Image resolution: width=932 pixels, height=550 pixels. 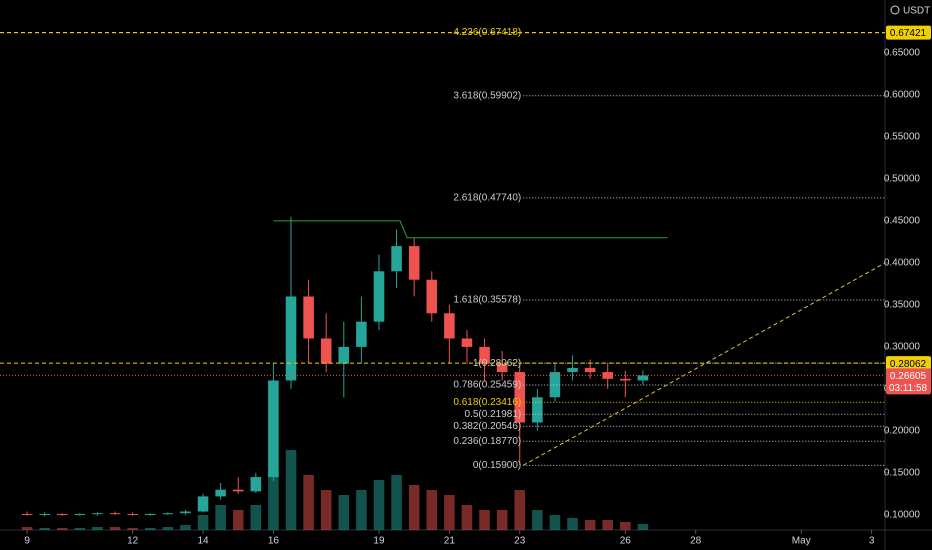 What do you see at coordinates (487, 385) in the screenshot?
I see `fib-label: 0.786(0.25459)` at bounding box center [487, 385].